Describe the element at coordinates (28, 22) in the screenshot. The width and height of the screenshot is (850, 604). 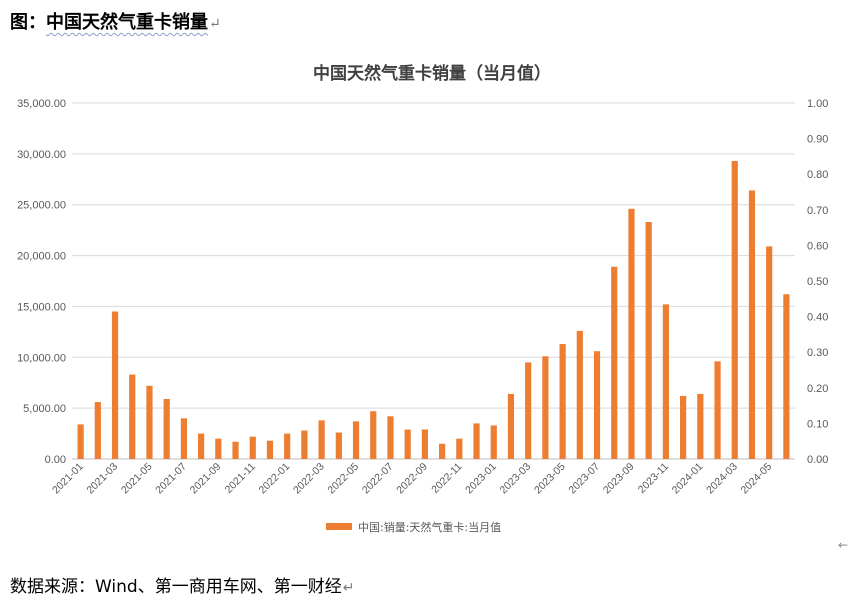
I see `heading-prefix: 图：` at that location.